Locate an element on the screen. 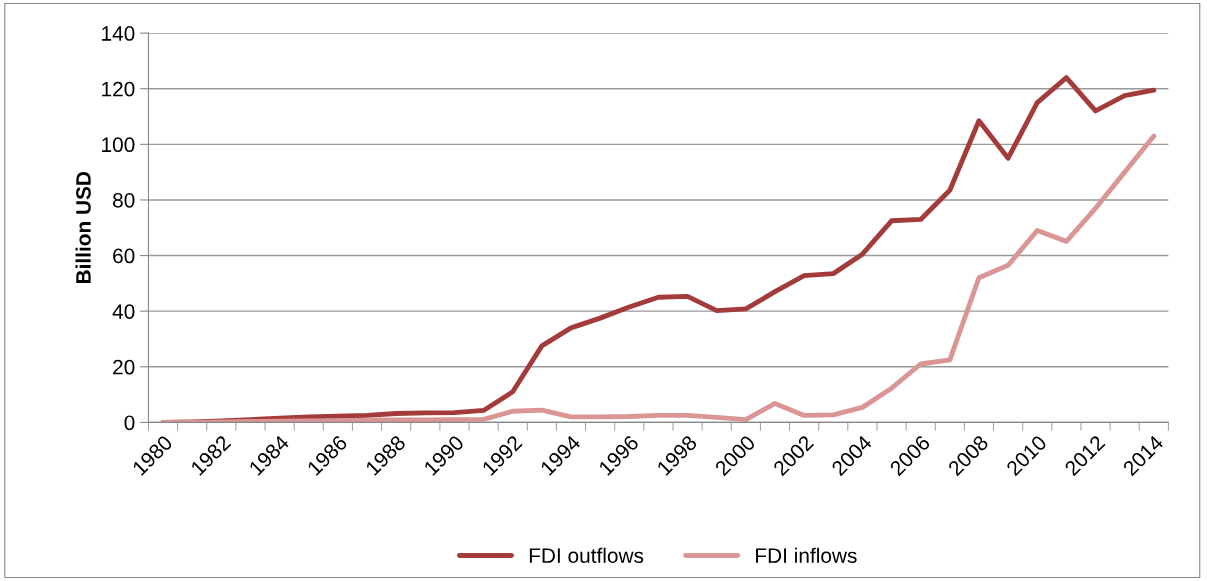 The height and width of the screenshot is (581, 1207). y-tick-label: 120 is located at coordinates (118, 89).